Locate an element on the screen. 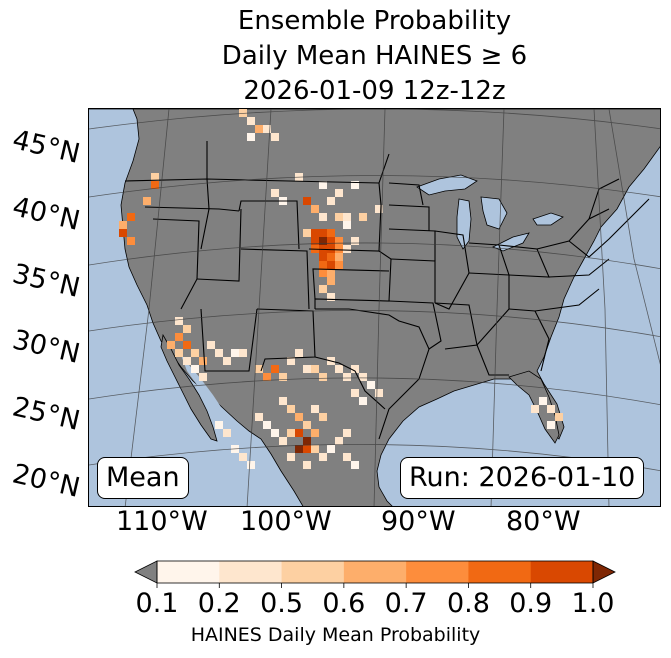  lon-label-100: 100°W is located at coordinates (286, 521).